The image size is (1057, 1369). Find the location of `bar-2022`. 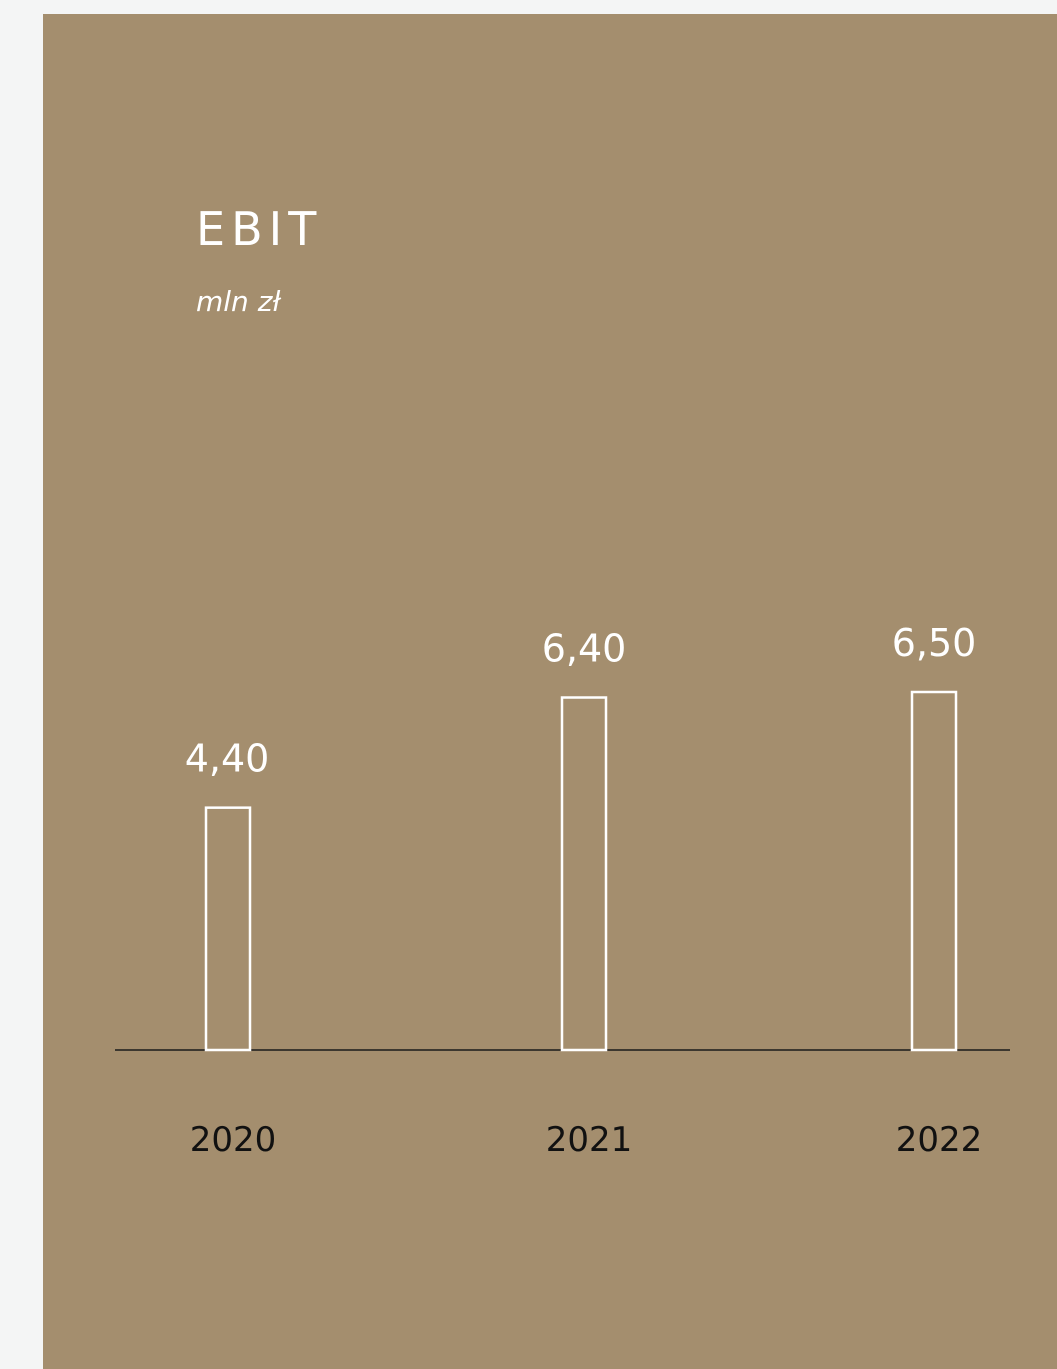

bar-2022 is located at coordinates (934, 871).